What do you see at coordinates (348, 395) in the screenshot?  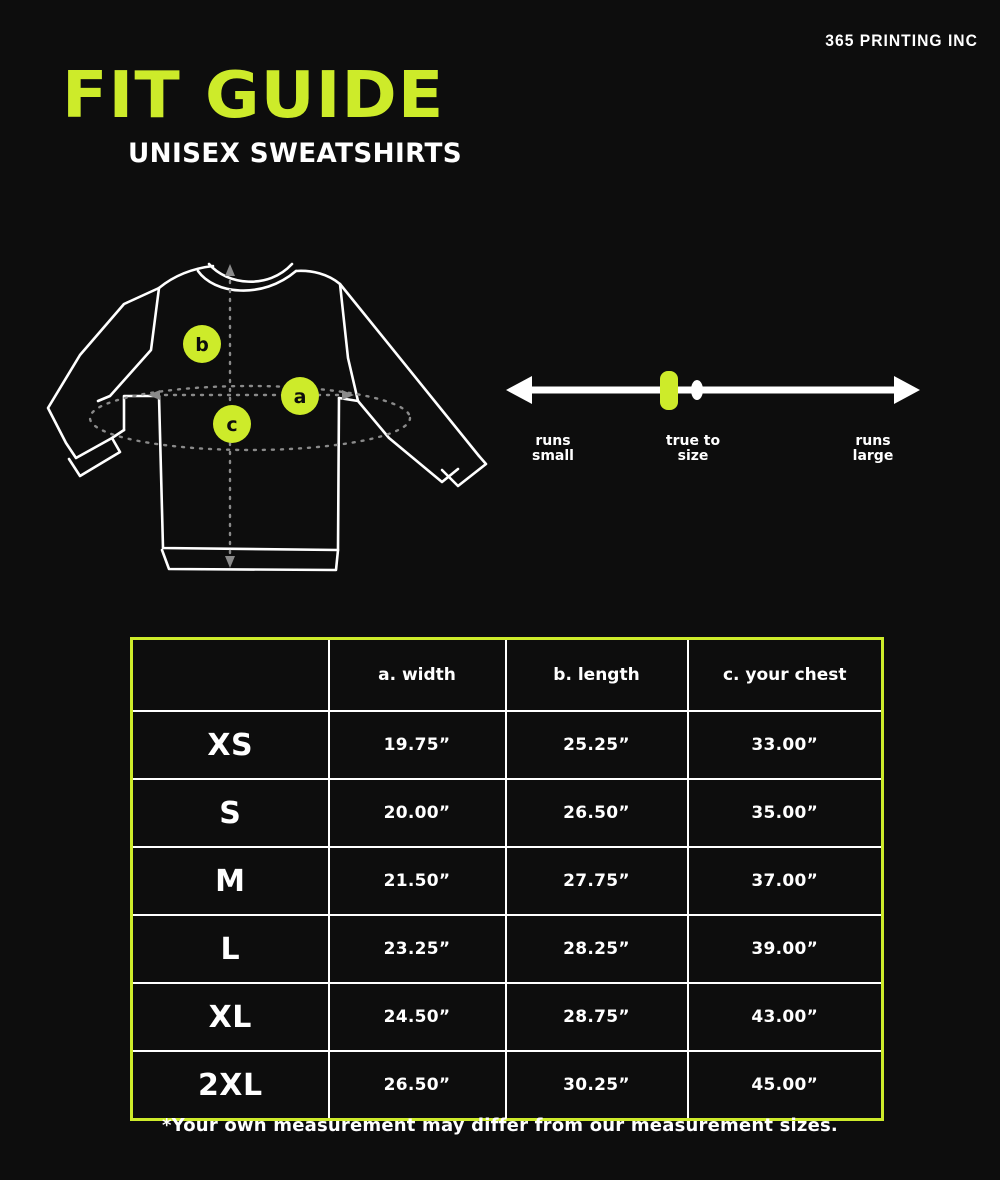 I see `width-arrow-right` at bounding box center [348, 395].